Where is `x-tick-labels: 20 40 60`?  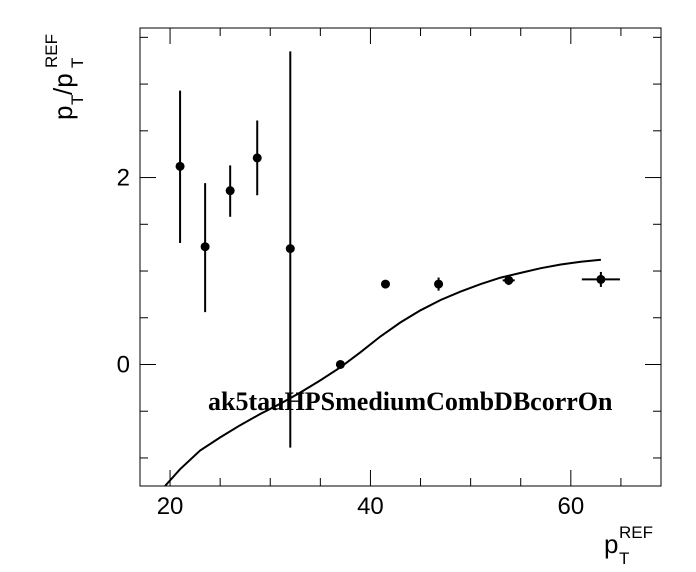 x-tick-labels: 20 40 60 is located at coordinates (370, 506).